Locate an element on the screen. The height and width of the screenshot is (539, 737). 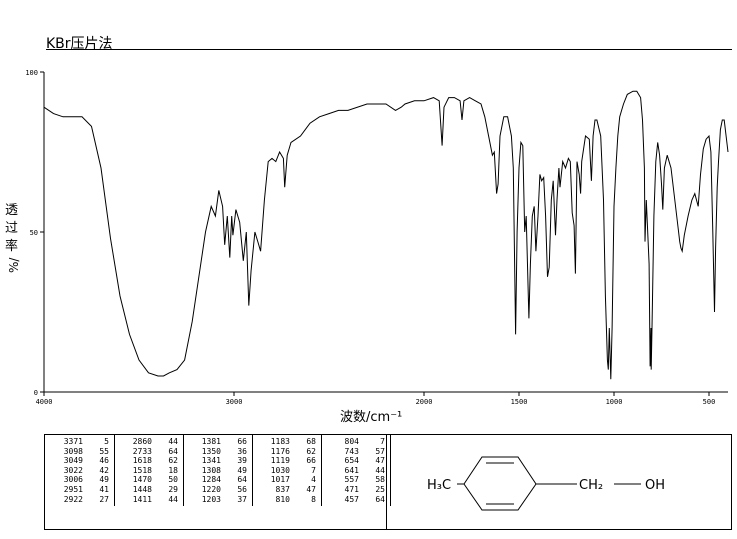
hydroxyl-group-label: OH is located at coordinates (655, 485).